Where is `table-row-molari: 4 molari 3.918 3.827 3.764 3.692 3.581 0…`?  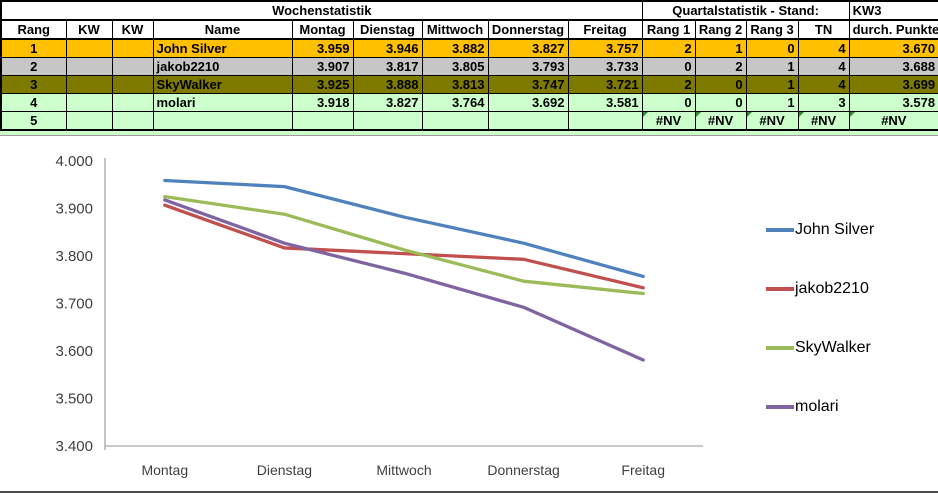
table-row-molari: 4 molari 3.918 3.827 3.764 3.692 3.581 0… is located at coordinates (469, 102).